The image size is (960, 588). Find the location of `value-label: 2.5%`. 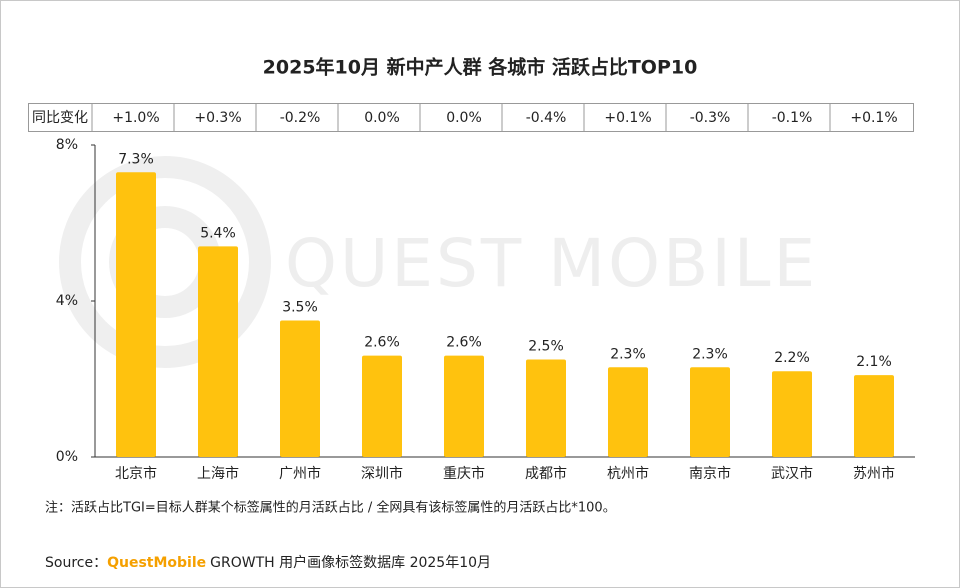

value-label: 2.5% is located at coordinates (546, 347).